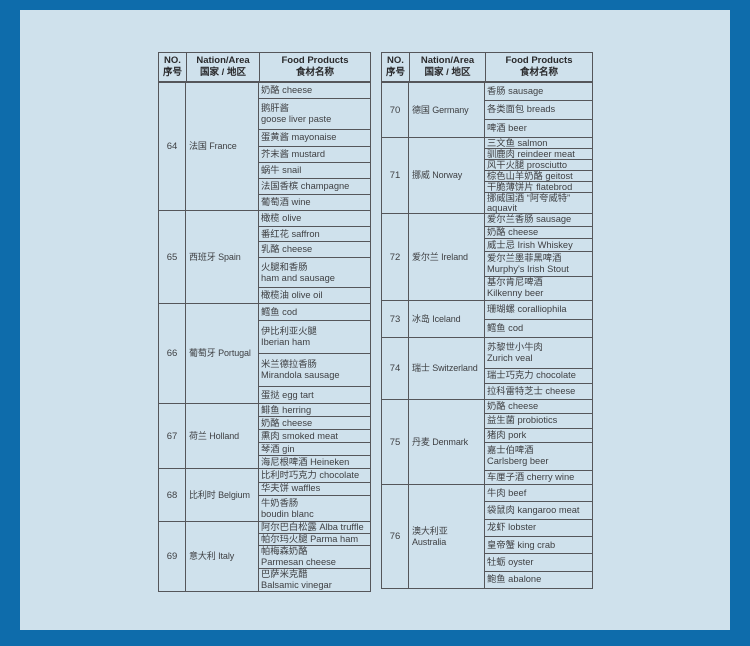  I want to click on header-food-en: Food Products, so click(539, 61).